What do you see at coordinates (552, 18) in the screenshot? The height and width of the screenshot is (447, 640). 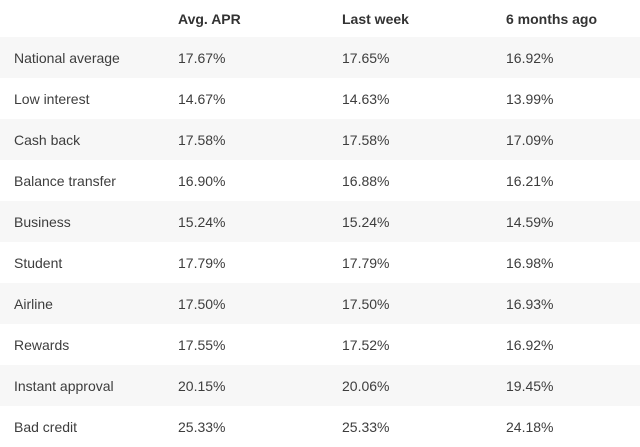 I see `header-six-months-ago: 6 months ago` at bounding box center [552, 18].